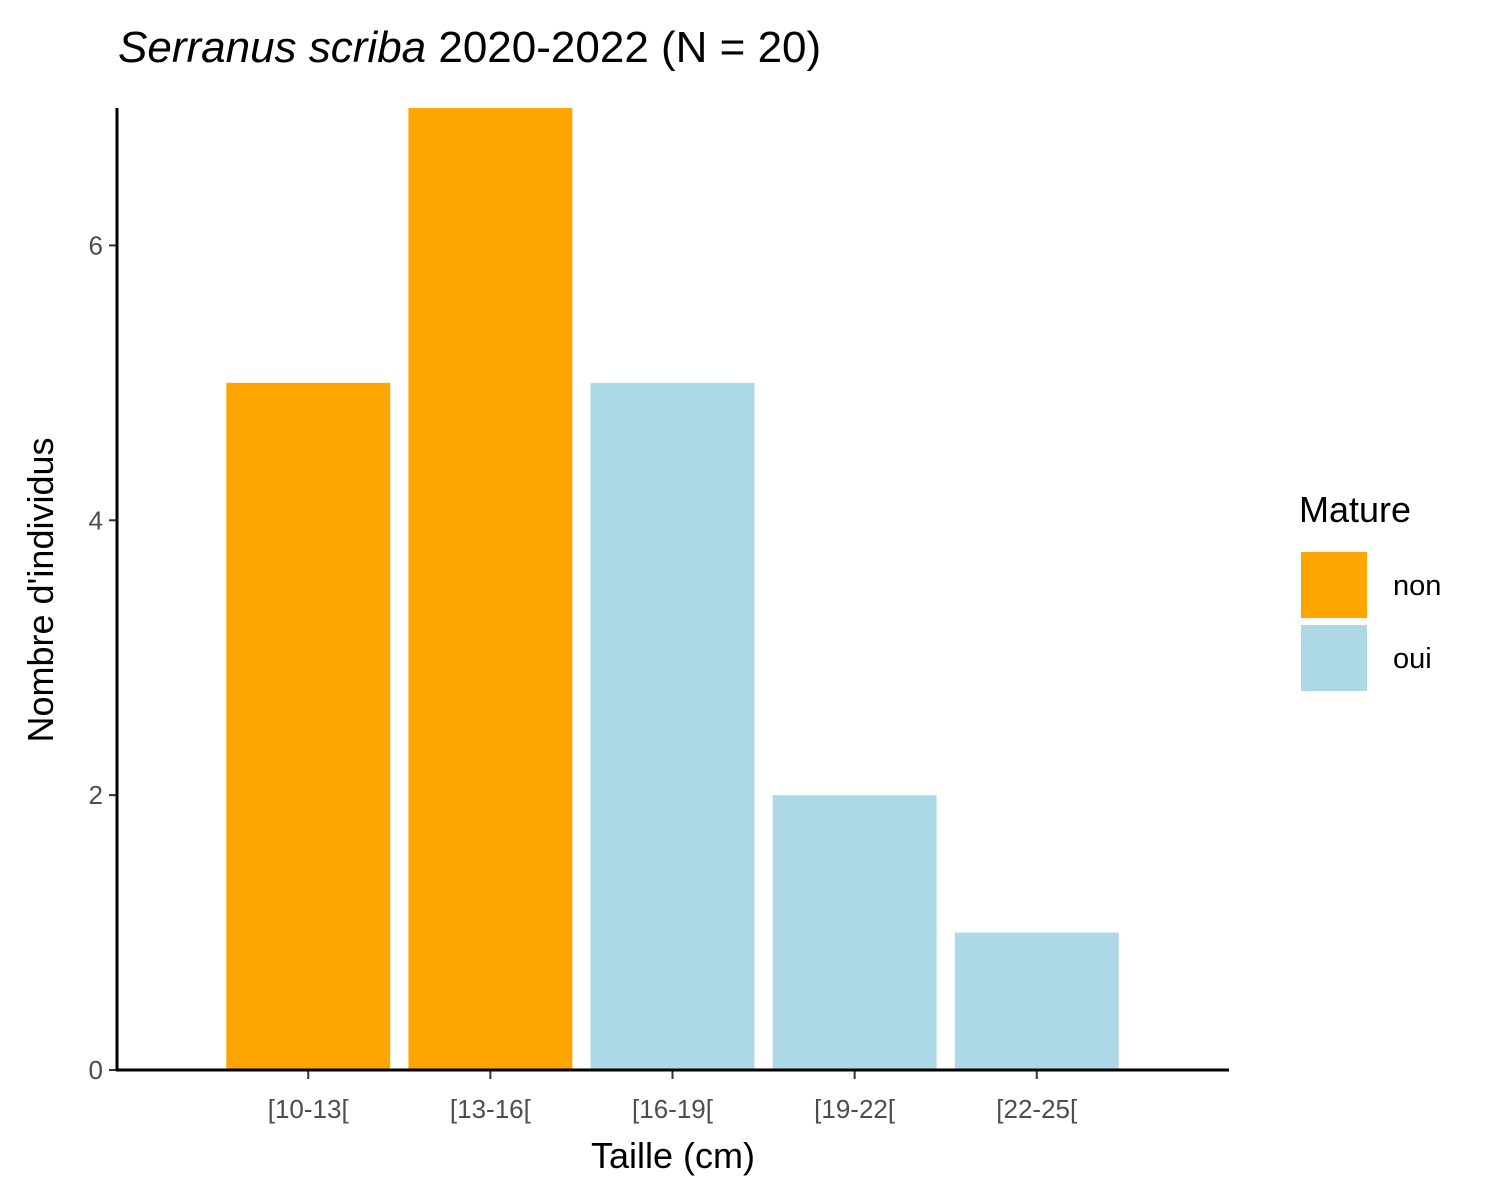  Describe the element at coordinates (103, 657) in the screenshot. I see `y-axis-ticks: 0 2 4 6` at that location.